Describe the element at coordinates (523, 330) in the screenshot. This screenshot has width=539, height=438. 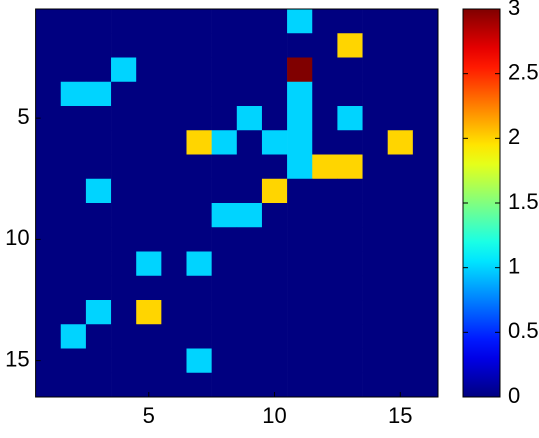
I see `colorbar-tick-label: 0.5` at that location.